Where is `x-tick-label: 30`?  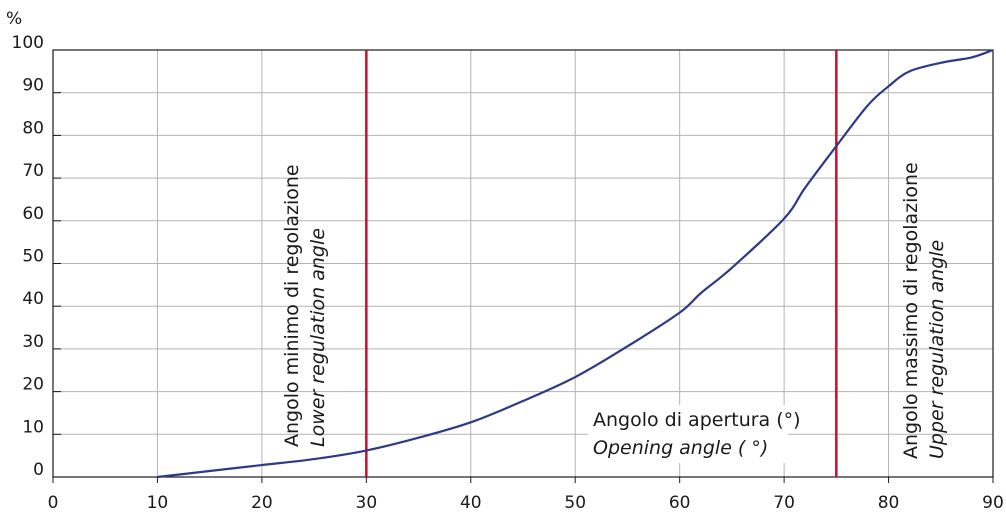 x-tick-label: 30 is located at coordinates (367, 503).